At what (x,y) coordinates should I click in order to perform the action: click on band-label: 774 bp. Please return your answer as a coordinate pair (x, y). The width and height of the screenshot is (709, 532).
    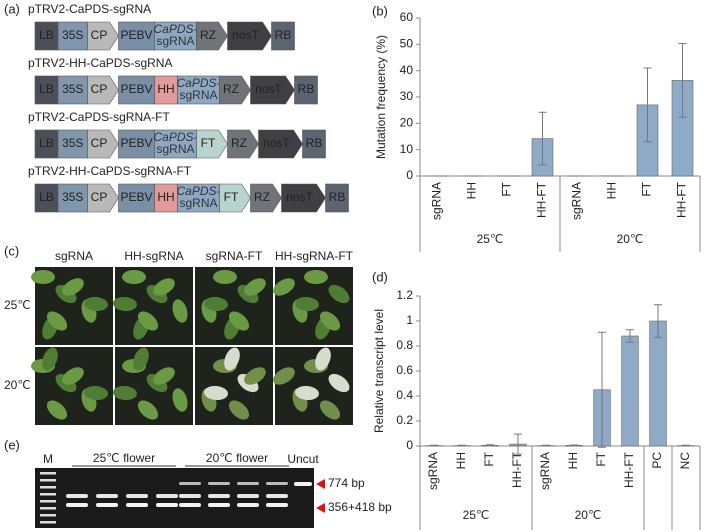
    Looking at the image, I should click on (346, 483).